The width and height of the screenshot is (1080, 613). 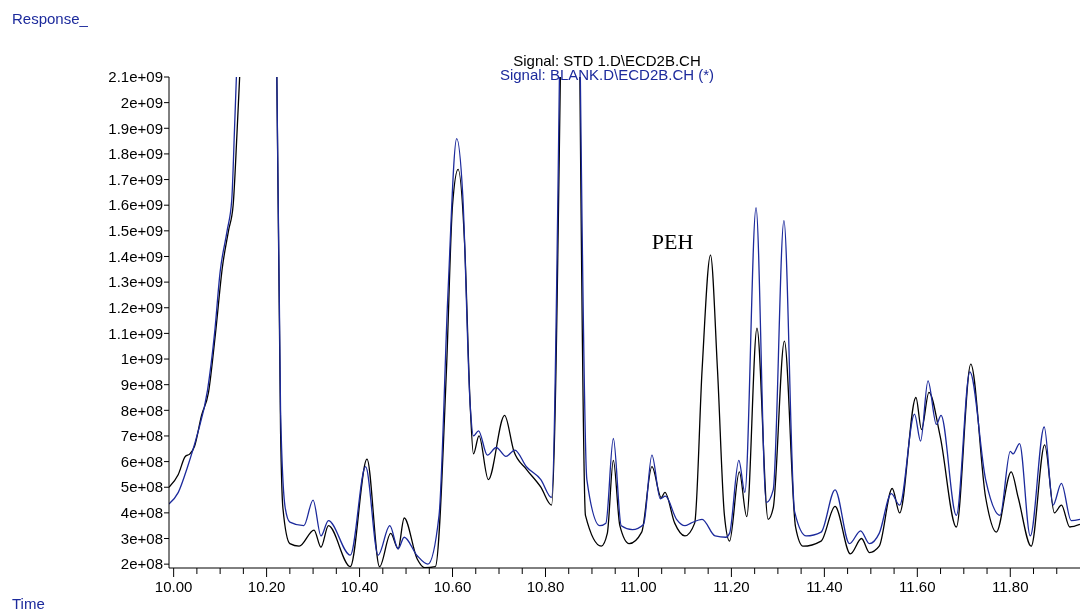 What do you see at coordinates (266, 586) in the screenshot?
I see `x-tick-label: 10.20` at bounding box center [266, 586].